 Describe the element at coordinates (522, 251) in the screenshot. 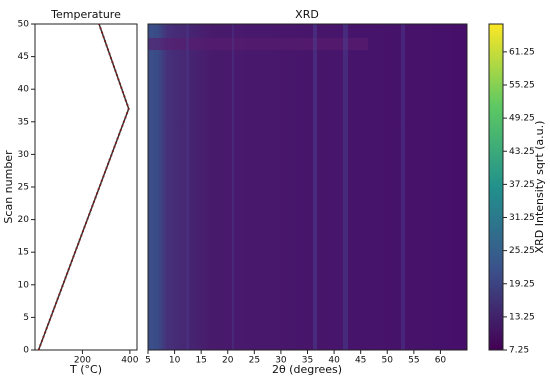

I see `colorbar-tick-label: 25.25` at that location.